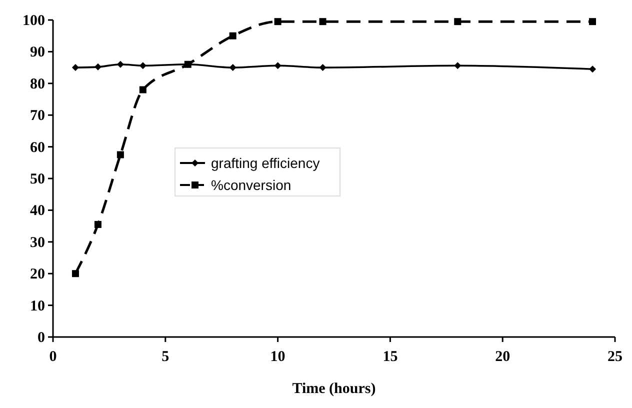  I want to click on x-tick-label: 25, so click(615, 357).